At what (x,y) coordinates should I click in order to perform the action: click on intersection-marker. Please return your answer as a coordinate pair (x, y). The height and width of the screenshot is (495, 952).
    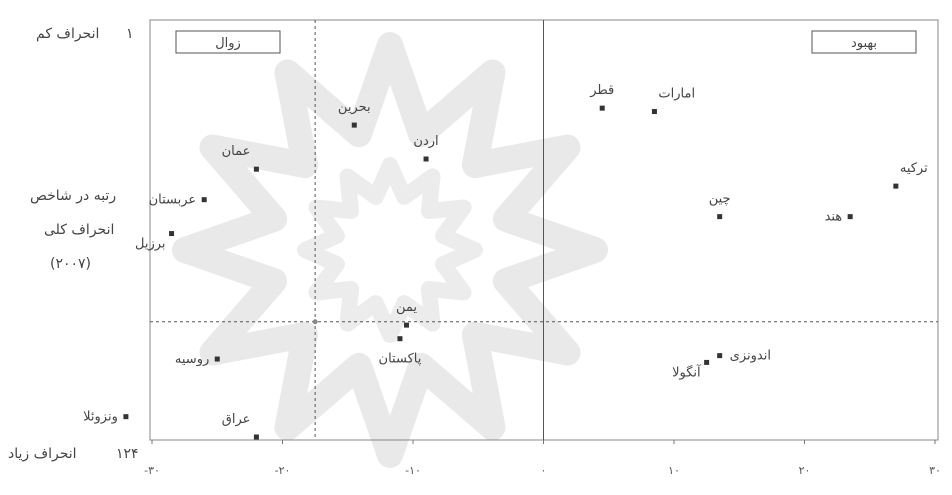
    Looking at the image, I should click on (315, 322).